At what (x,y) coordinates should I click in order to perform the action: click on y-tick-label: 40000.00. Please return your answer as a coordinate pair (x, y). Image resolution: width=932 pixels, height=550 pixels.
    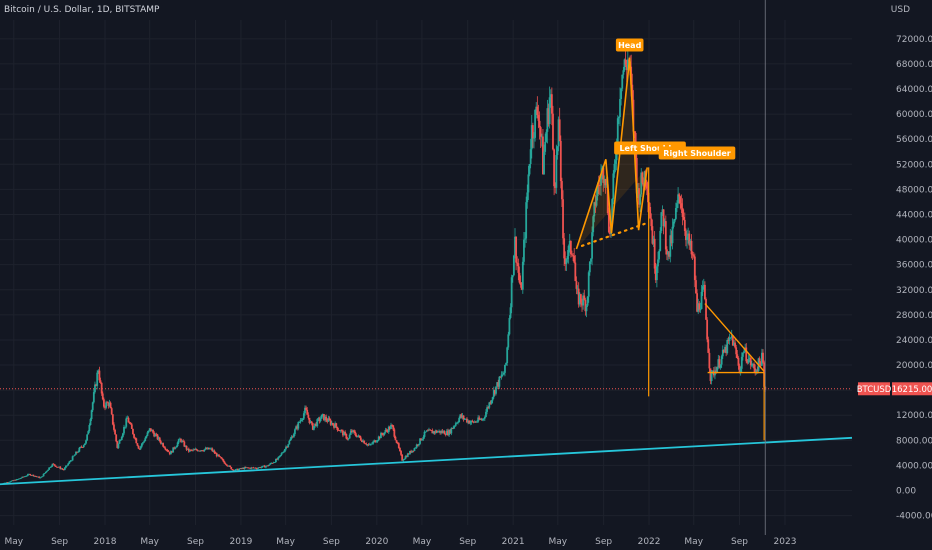
    Looking at the image, I should click on (914, 241).